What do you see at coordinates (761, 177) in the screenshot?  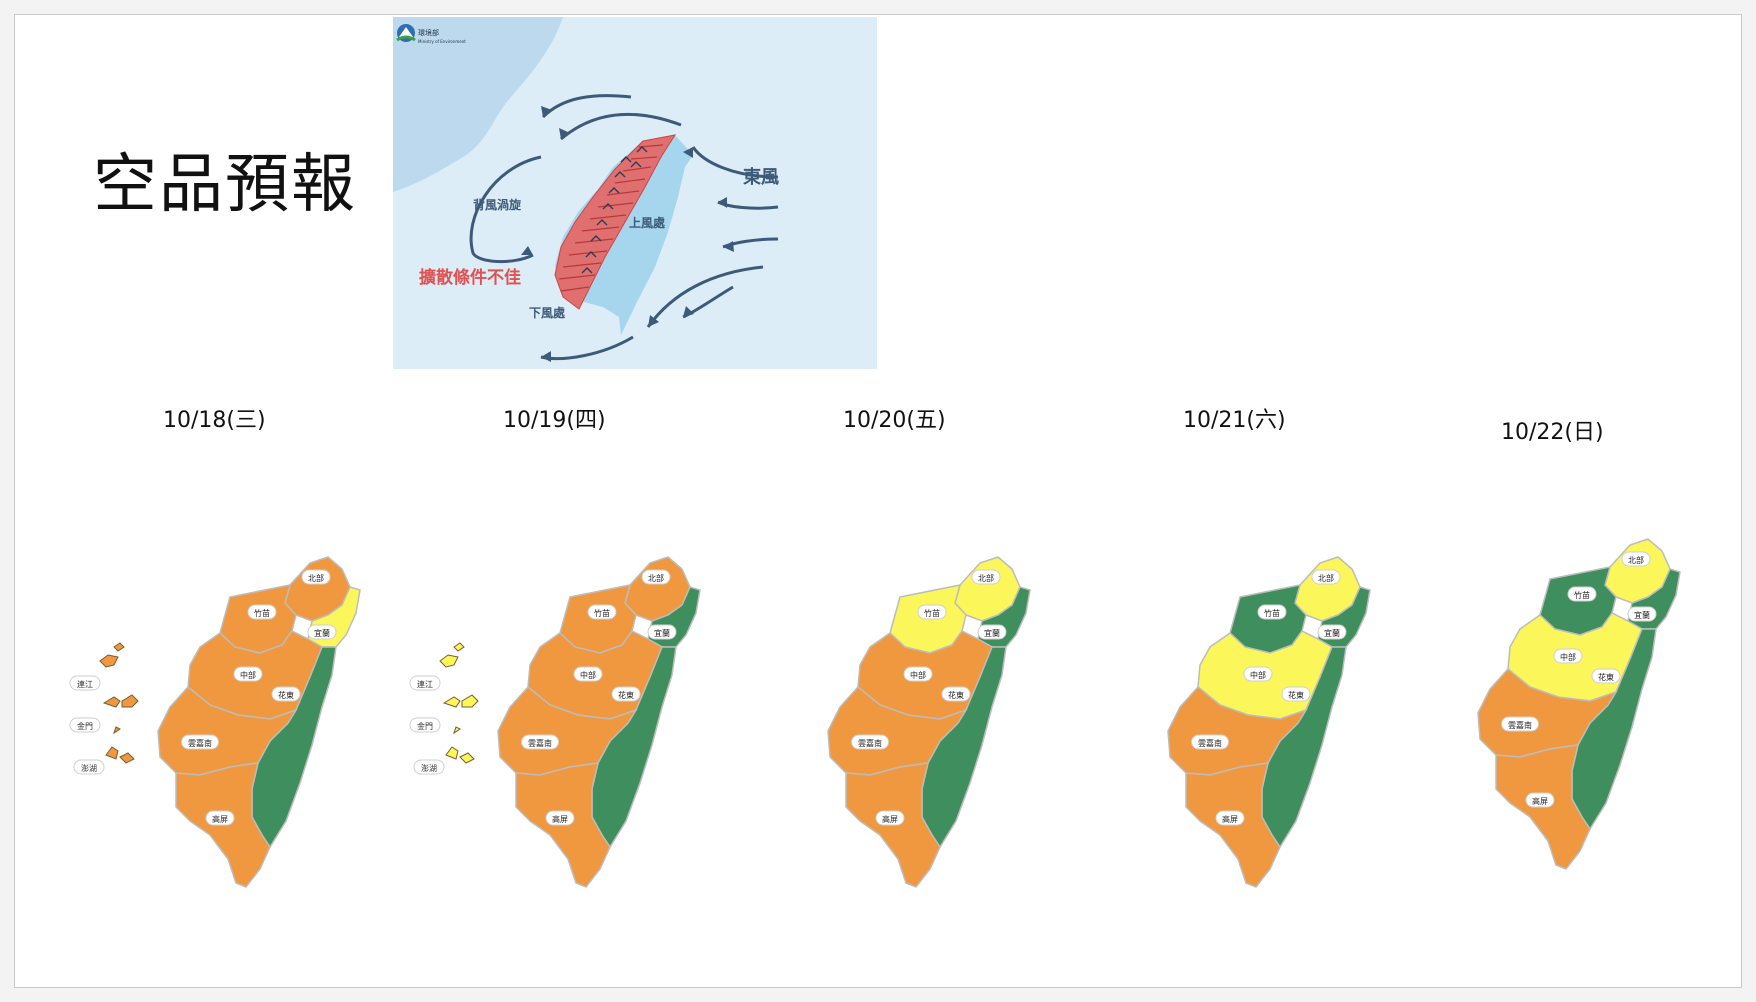 I see `east-wind-label: 東風` at bounding box center [761, 177].